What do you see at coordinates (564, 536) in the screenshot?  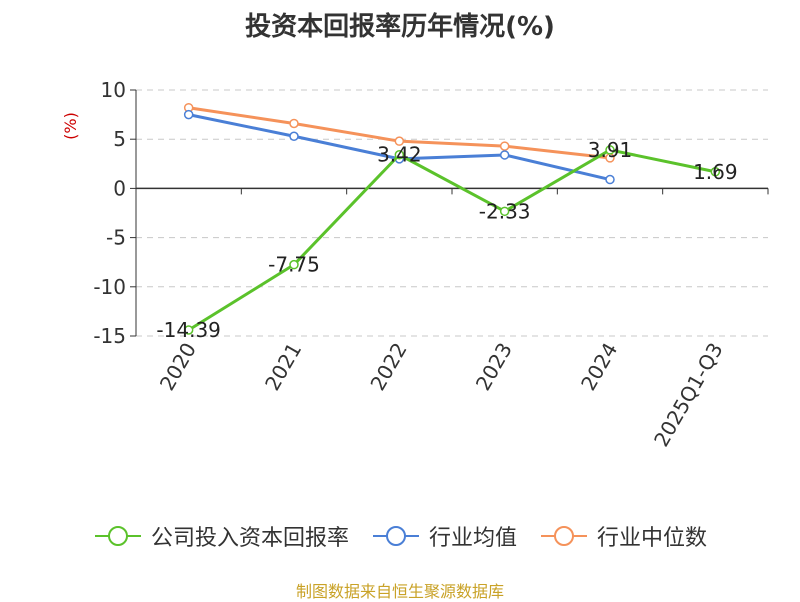 I see `legend-marker-industry-median` at bounding box center [564, 536].